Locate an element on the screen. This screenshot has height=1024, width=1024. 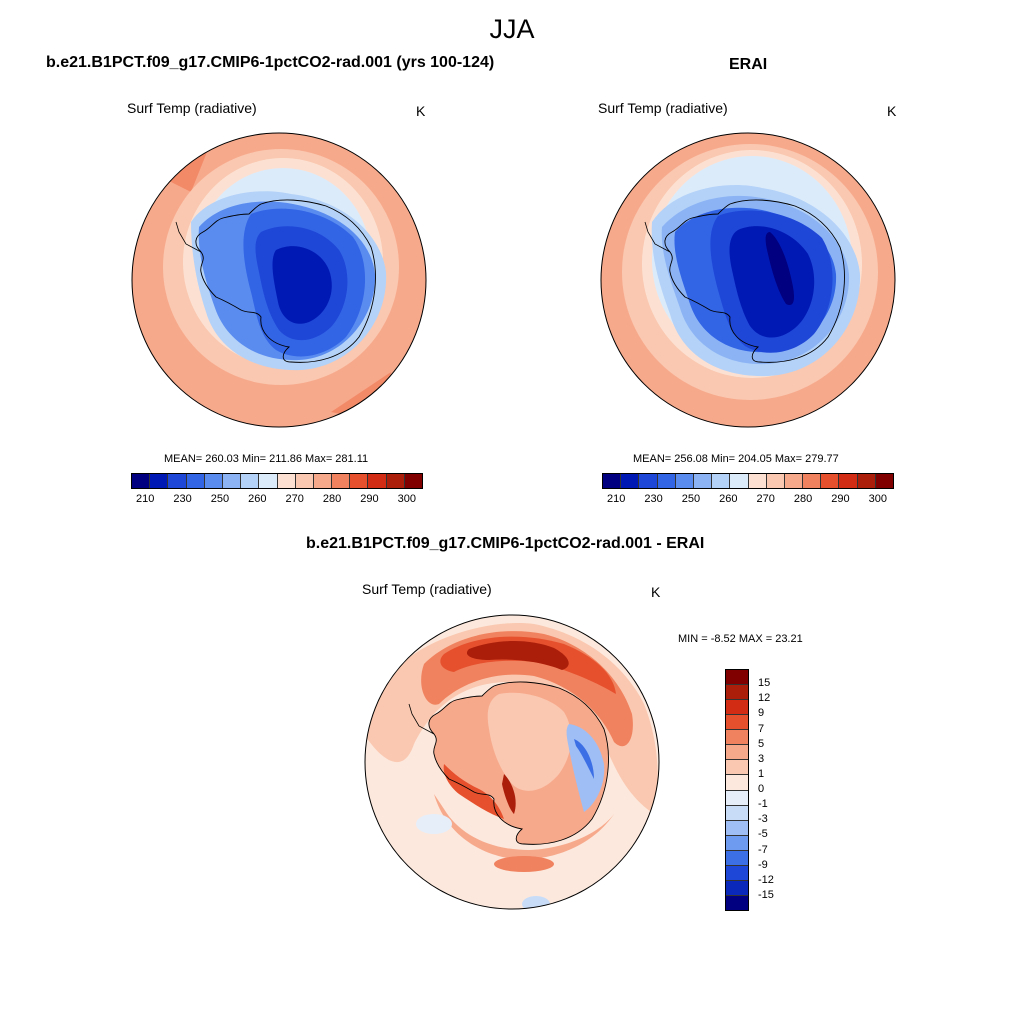
diff-cool-patch-bottom is located at coordinates (536, 902).